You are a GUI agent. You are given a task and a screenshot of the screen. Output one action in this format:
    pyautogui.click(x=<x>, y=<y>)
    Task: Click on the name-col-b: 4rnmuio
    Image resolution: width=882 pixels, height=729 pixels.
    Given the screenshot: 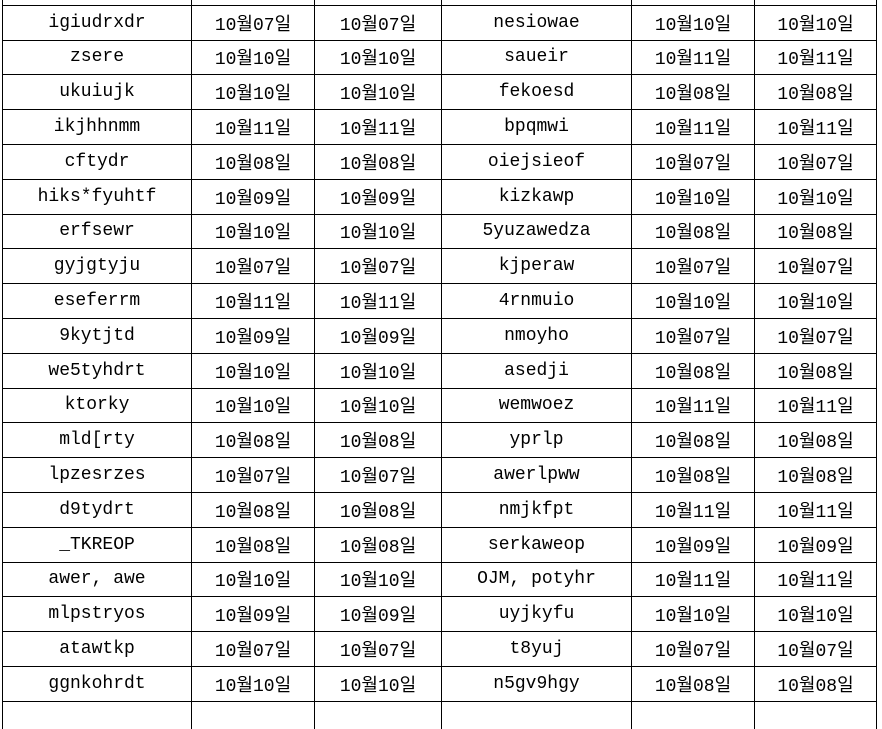 What is the action you would take?
    pyautogui.click(x=536, y=301)
    